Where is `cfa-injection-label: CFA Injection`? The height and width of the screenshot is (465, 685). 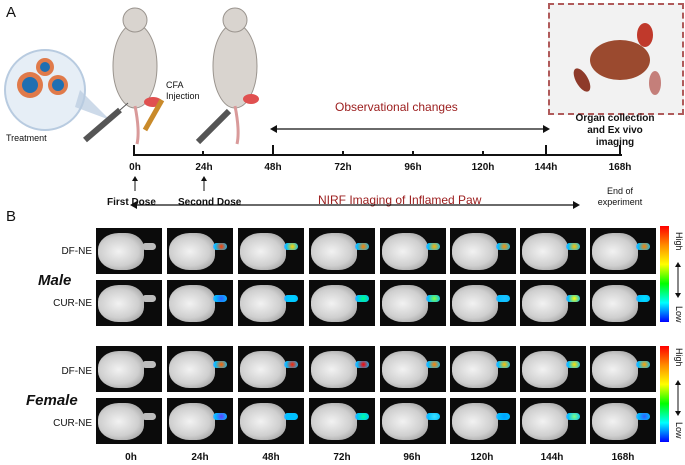 cfa-injection-label: CFA Injection is located at coordinates (183, 90).